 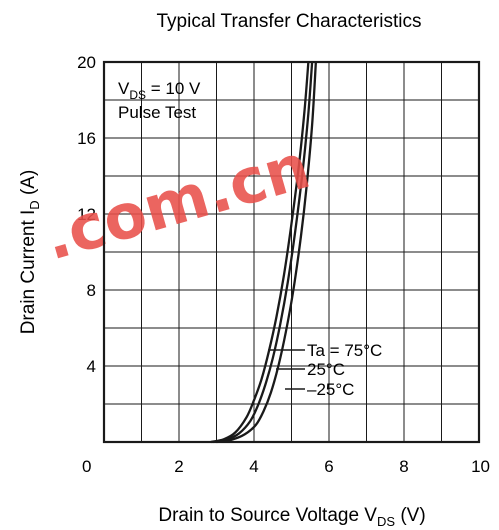 What do you see at coordinates (328, 466) in the screenshot?
I see `x-tick-label: 6` at bounding box center [328, 466].